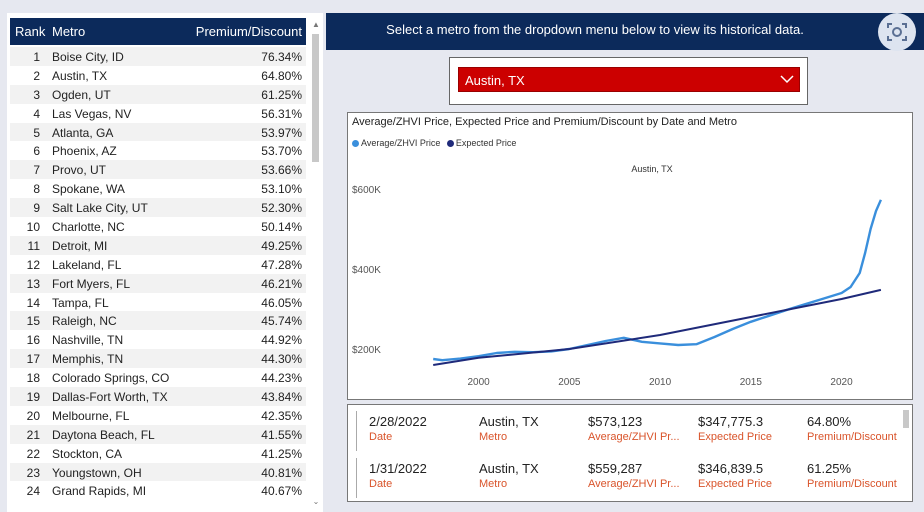 This screenshot has height=512, width=924. Describe the element at coordinates (660, 382) in the screenshot. I see `x-tick-label: 2010` at that location.